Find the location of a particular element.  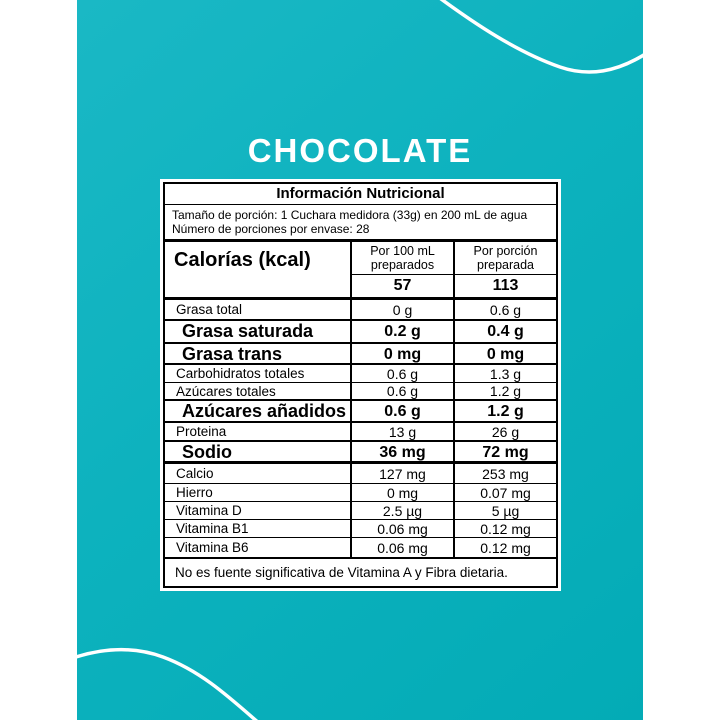

nutrient-row: Grasa saturada 0.2 g 0.4 g is located at coordinates (360, 332).